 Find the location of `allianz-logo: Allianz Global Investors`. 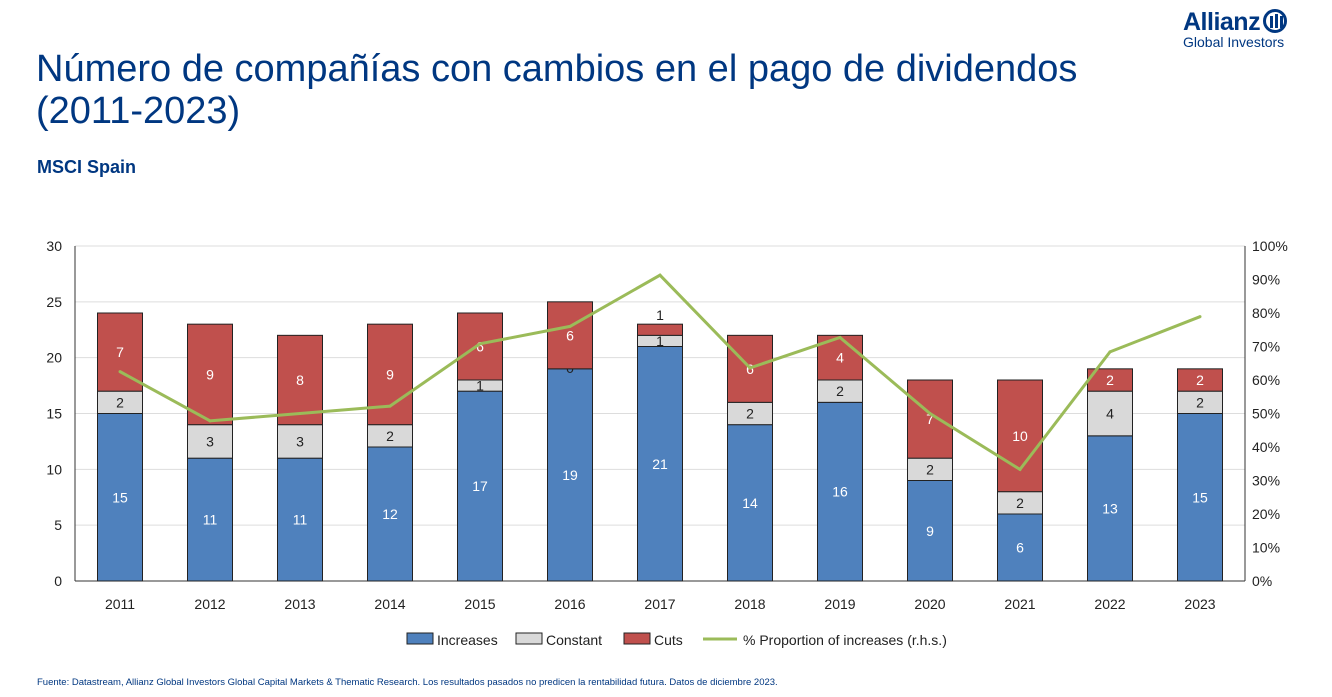

allianz-logo: Allianz Global Investors is located at coordinates (1235, 29).